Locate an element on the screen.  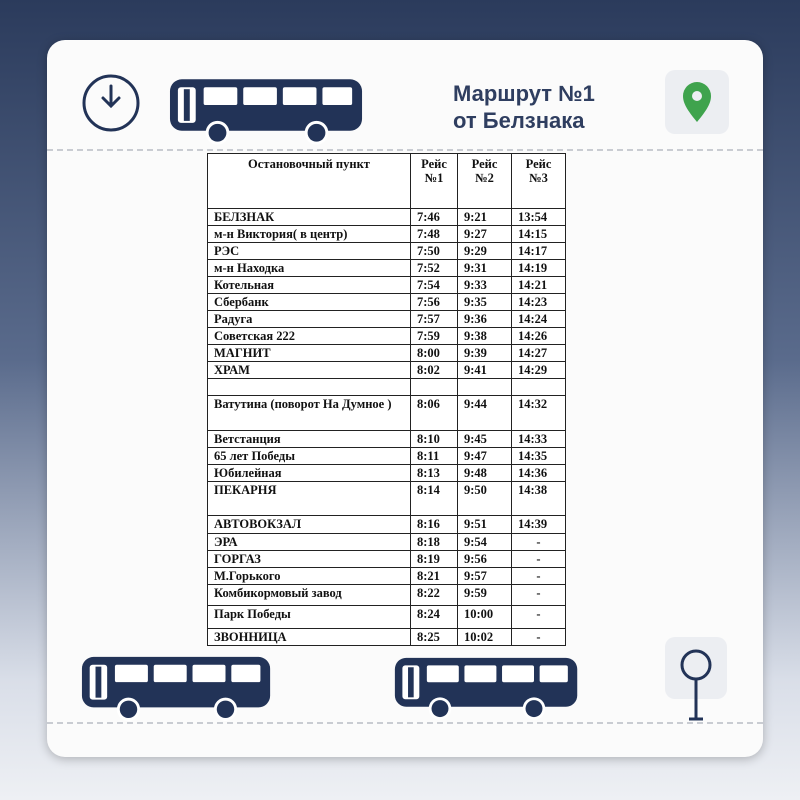
table-row: М.Горького 8:21 9:57- is located at coordinates (386, 576).